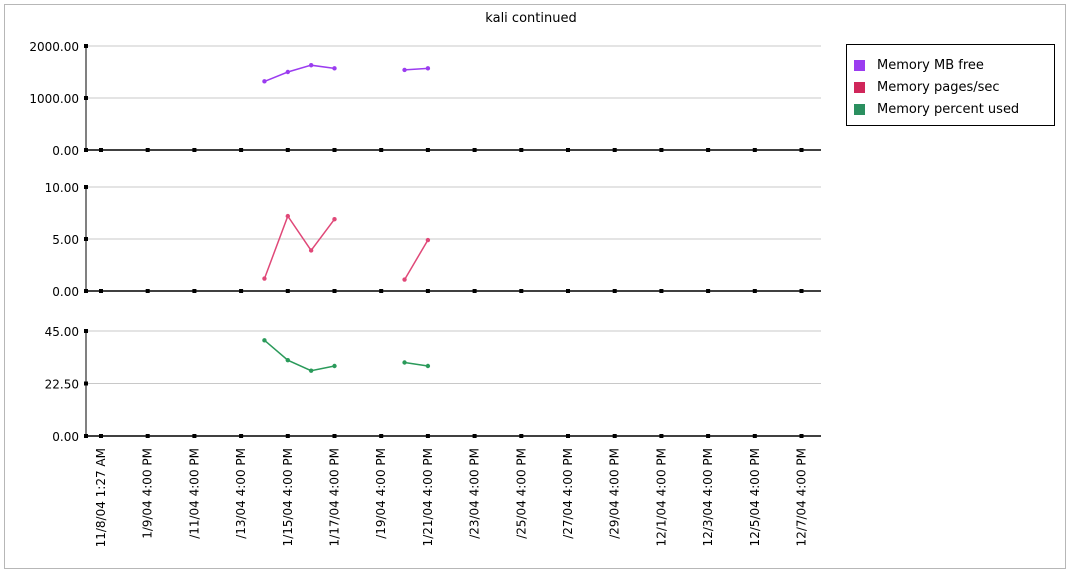 The height and width of the screenshot is (573, 1072). Describe the element at coordinates (62, 385) in the screenshot. I see `y-tick-label: 22.50` at that location.